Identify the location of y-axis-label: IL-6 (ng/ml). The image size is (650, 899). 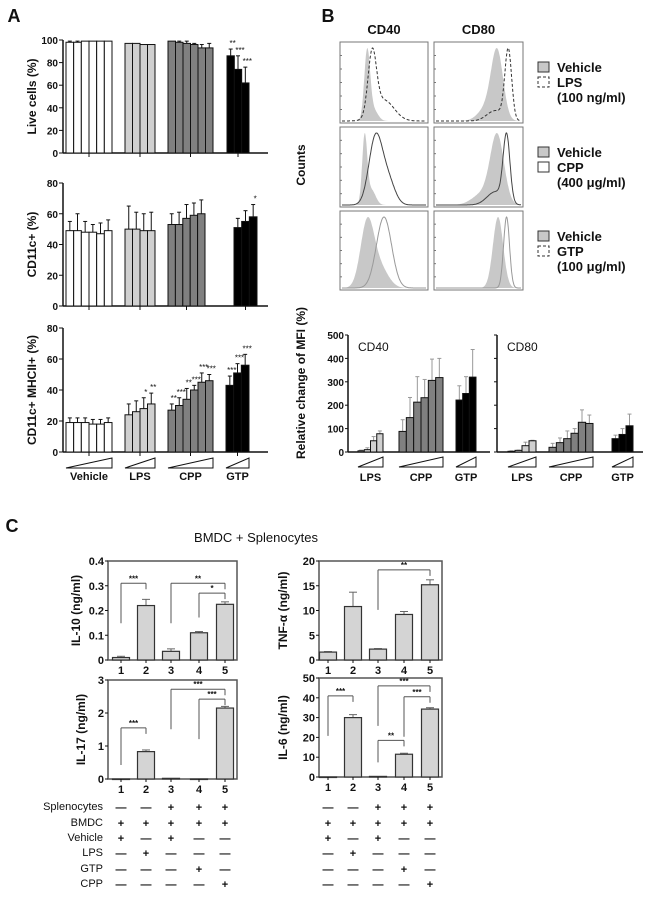
(283, 727).